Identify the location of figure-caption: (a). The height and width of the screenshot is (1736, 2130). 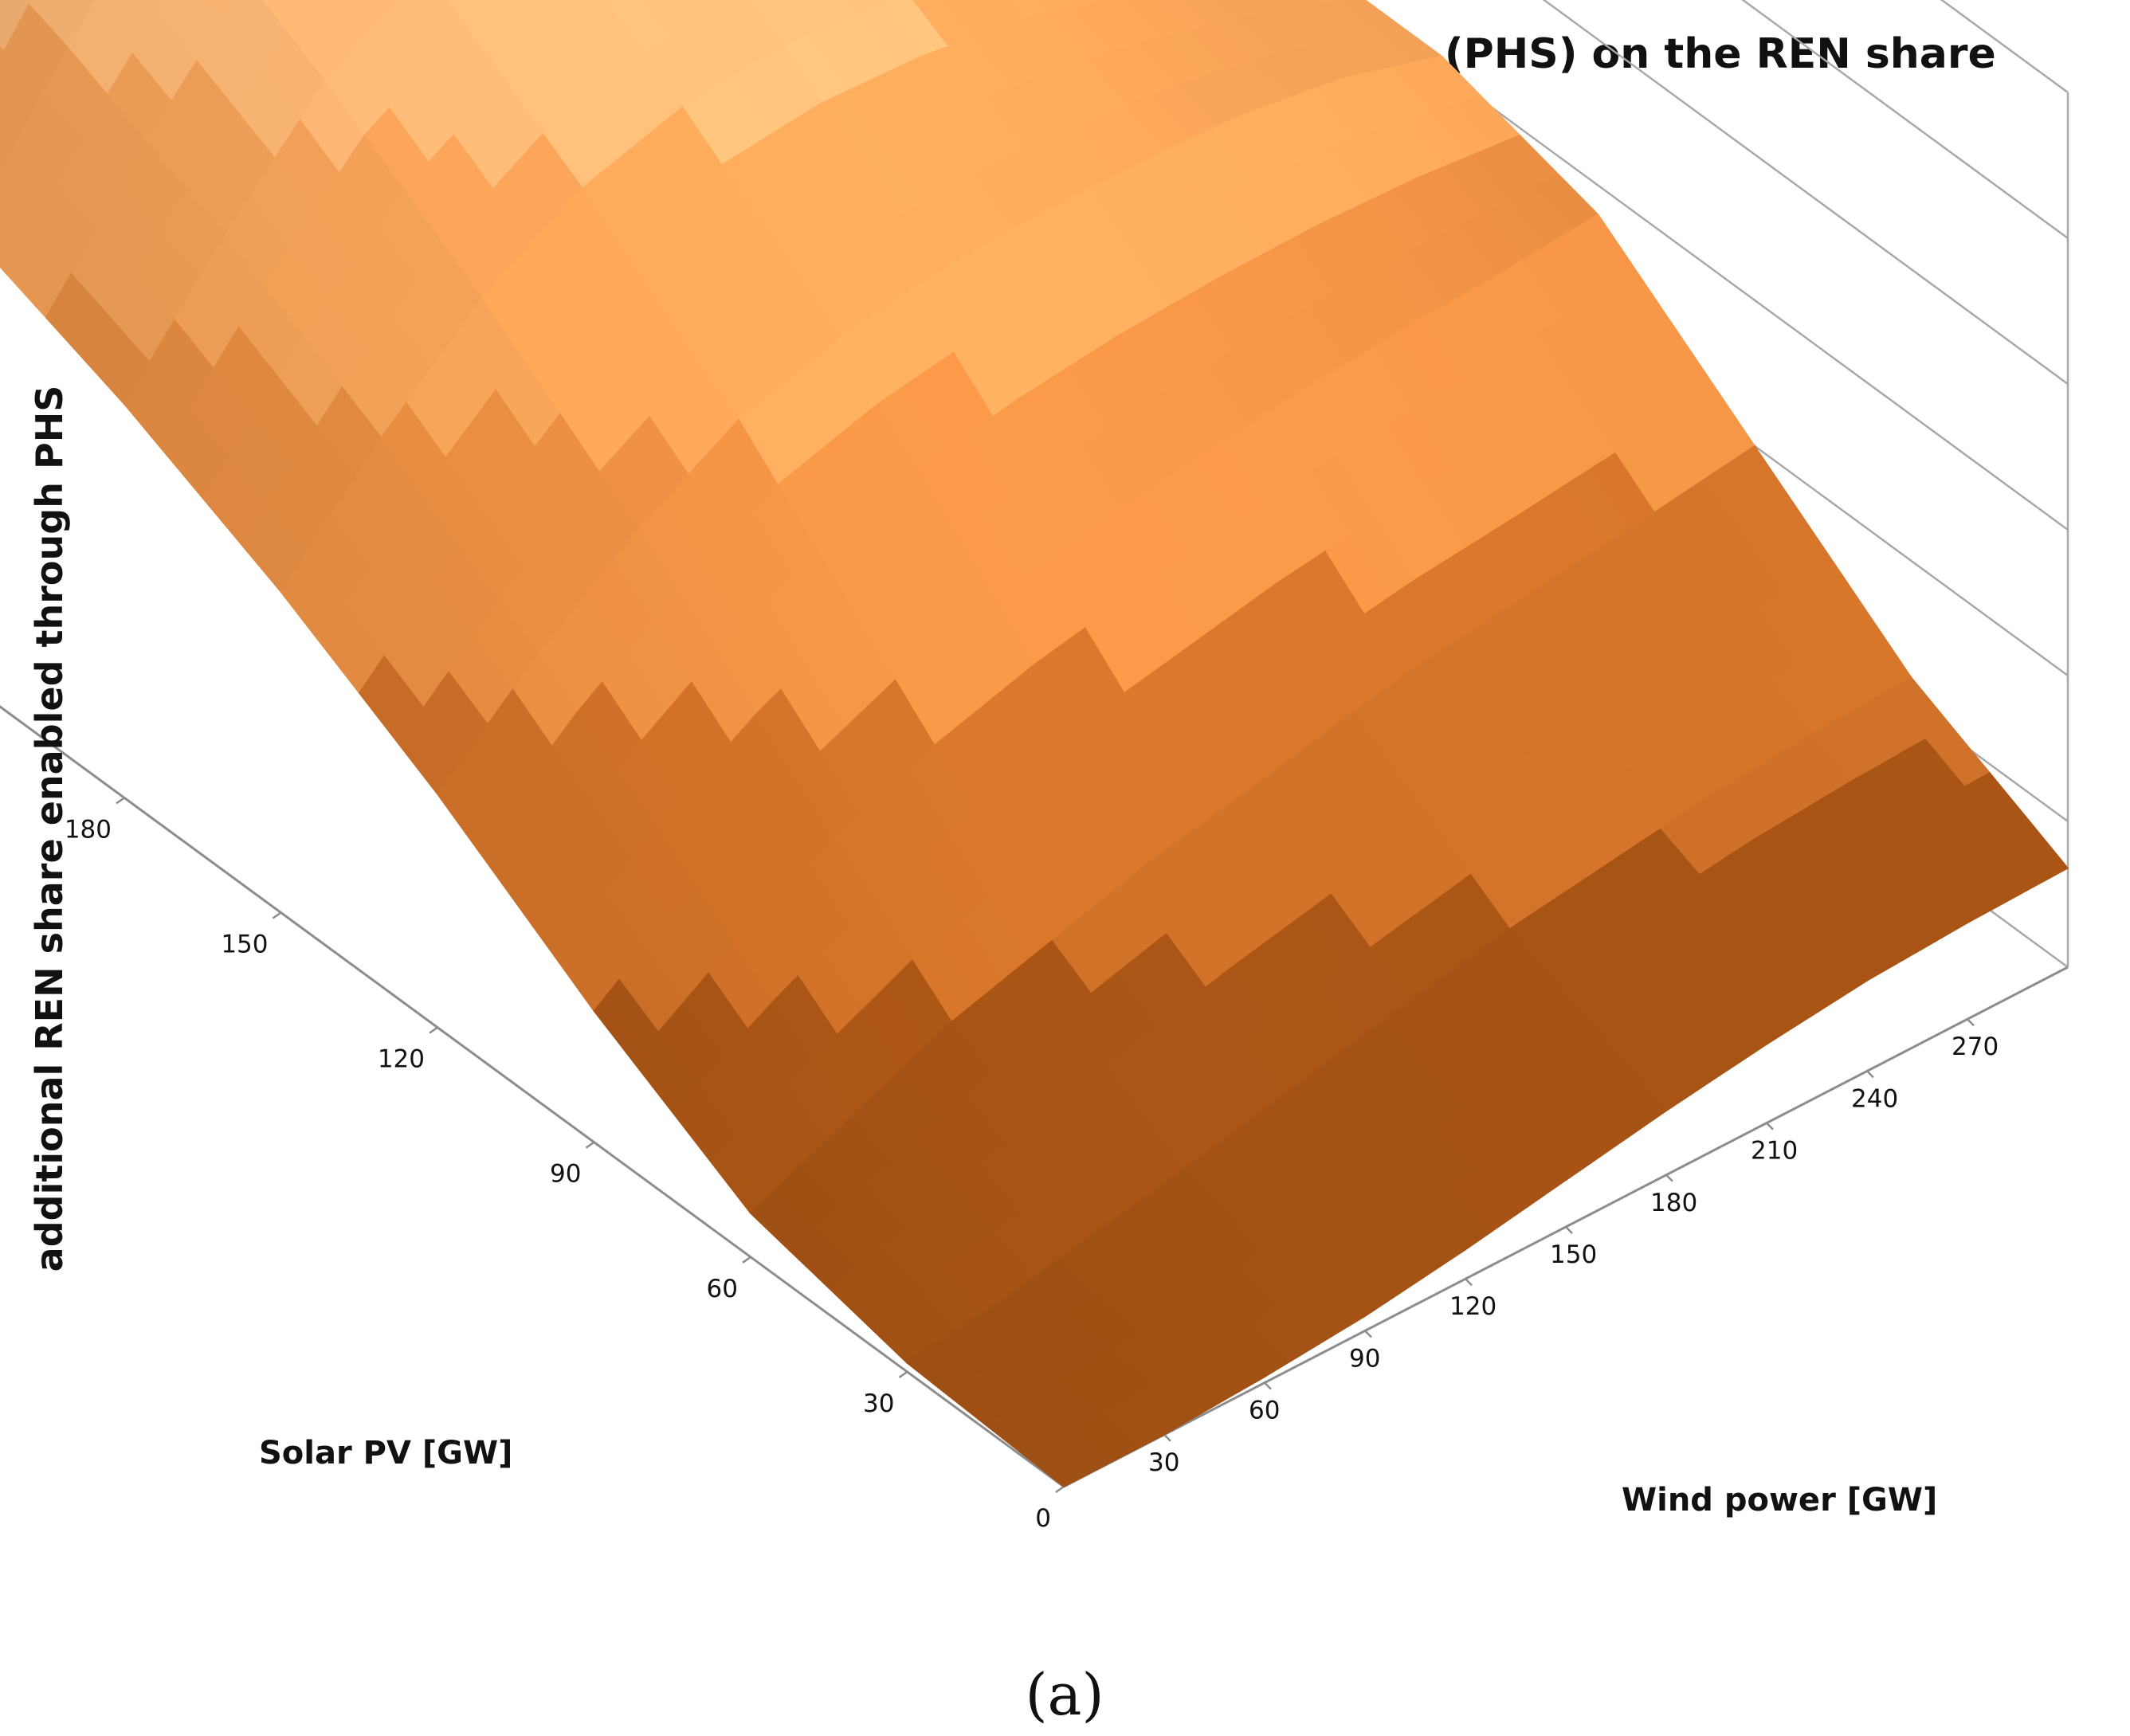
(1064, 1695).